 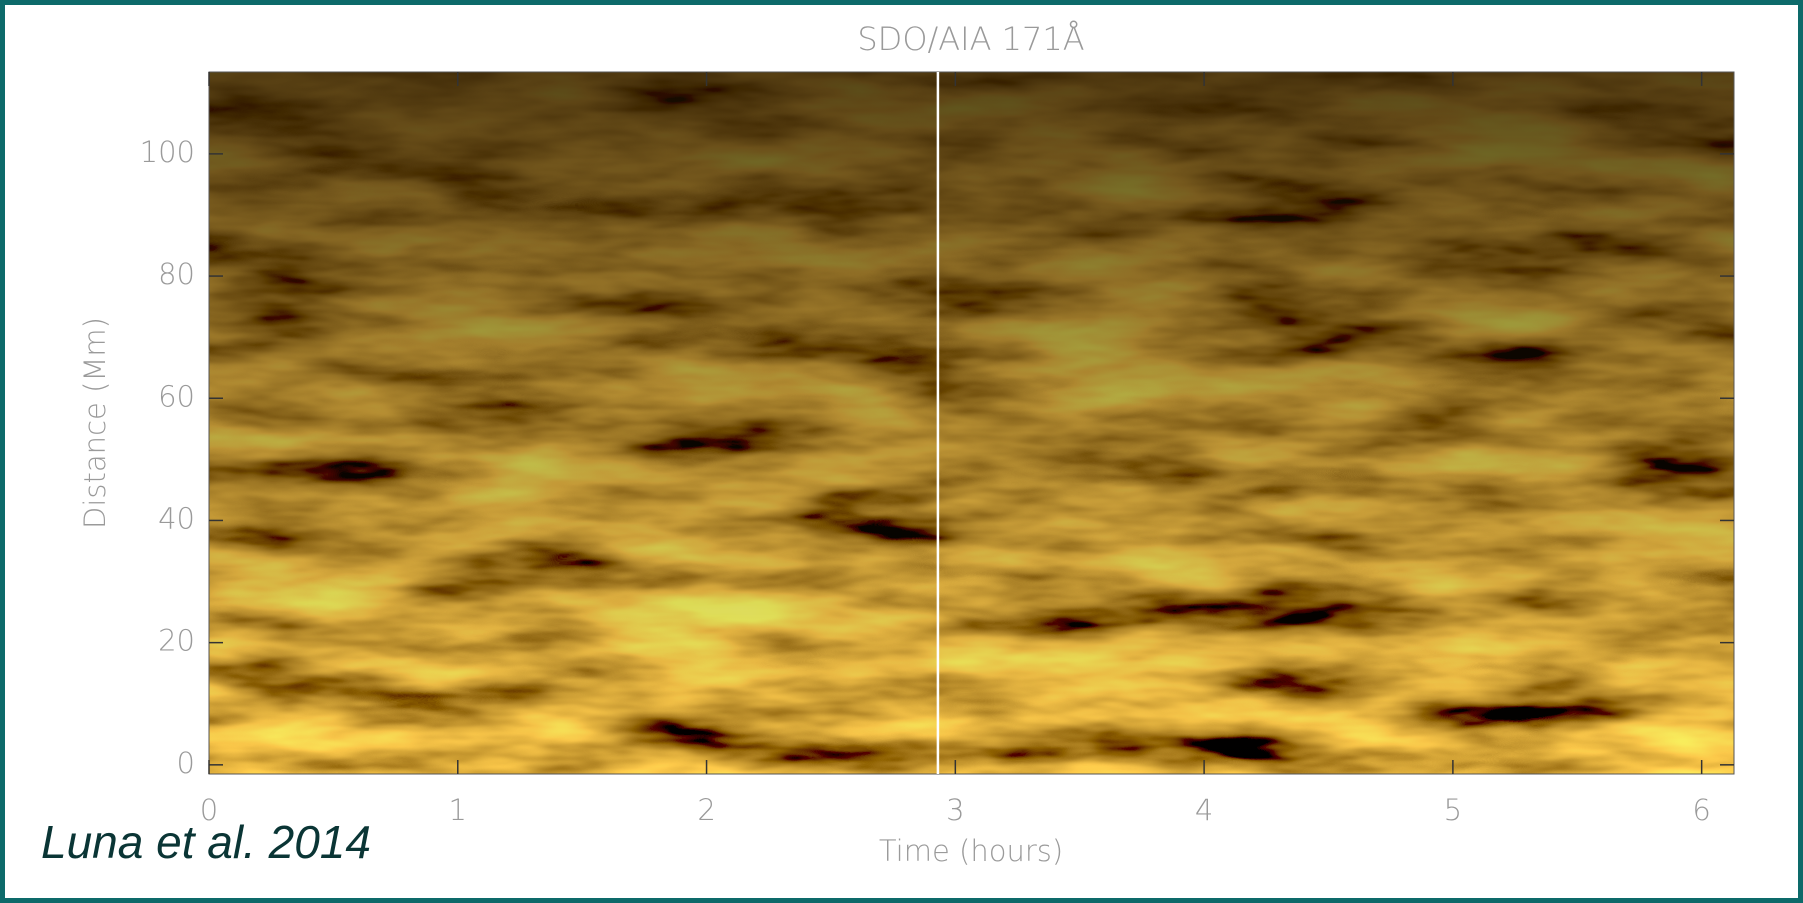 I want to click on y-tick-label: 20, so click(x=176, y=641).